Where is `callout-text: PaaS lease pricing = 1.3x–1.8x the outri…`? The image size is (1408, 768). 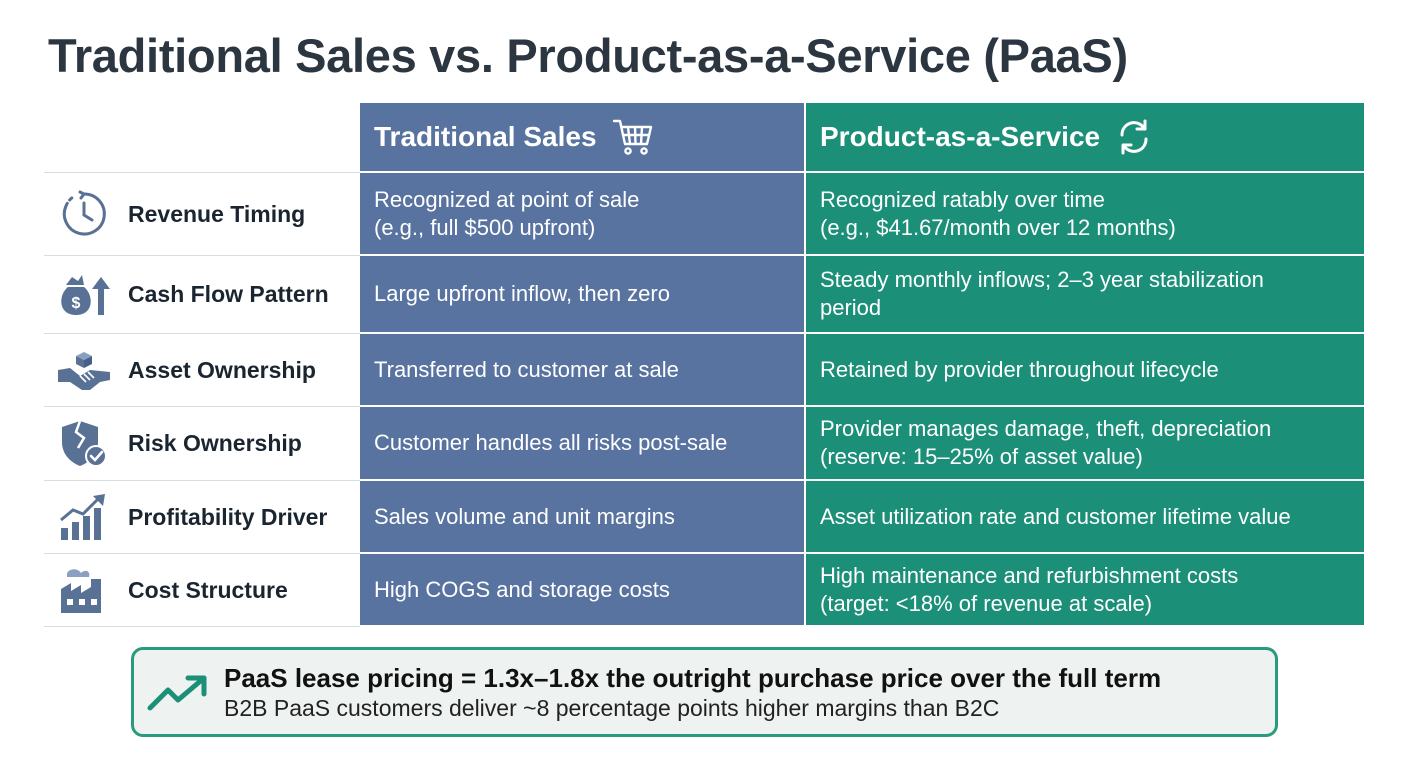
callout-text: PaaS lease pricing = 1.3x–1.8x the outri… is located at coordinates (692, 692).